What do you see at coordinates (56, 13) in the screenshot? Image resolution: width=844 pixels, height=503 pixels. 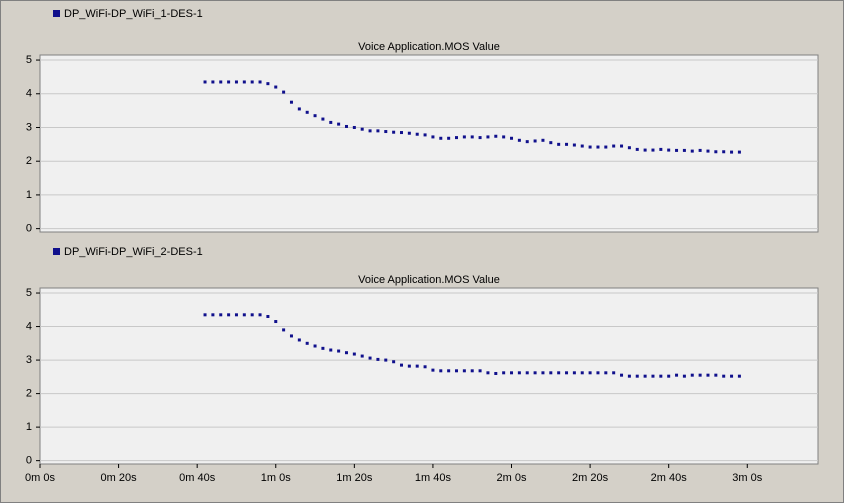 I see `legend-swatch` at bounding box center [56, 13].